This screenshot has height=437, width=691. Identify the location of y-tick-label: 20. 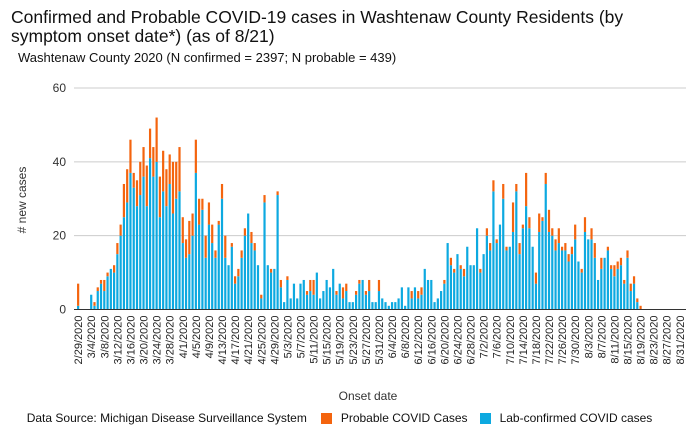
(60, 236).